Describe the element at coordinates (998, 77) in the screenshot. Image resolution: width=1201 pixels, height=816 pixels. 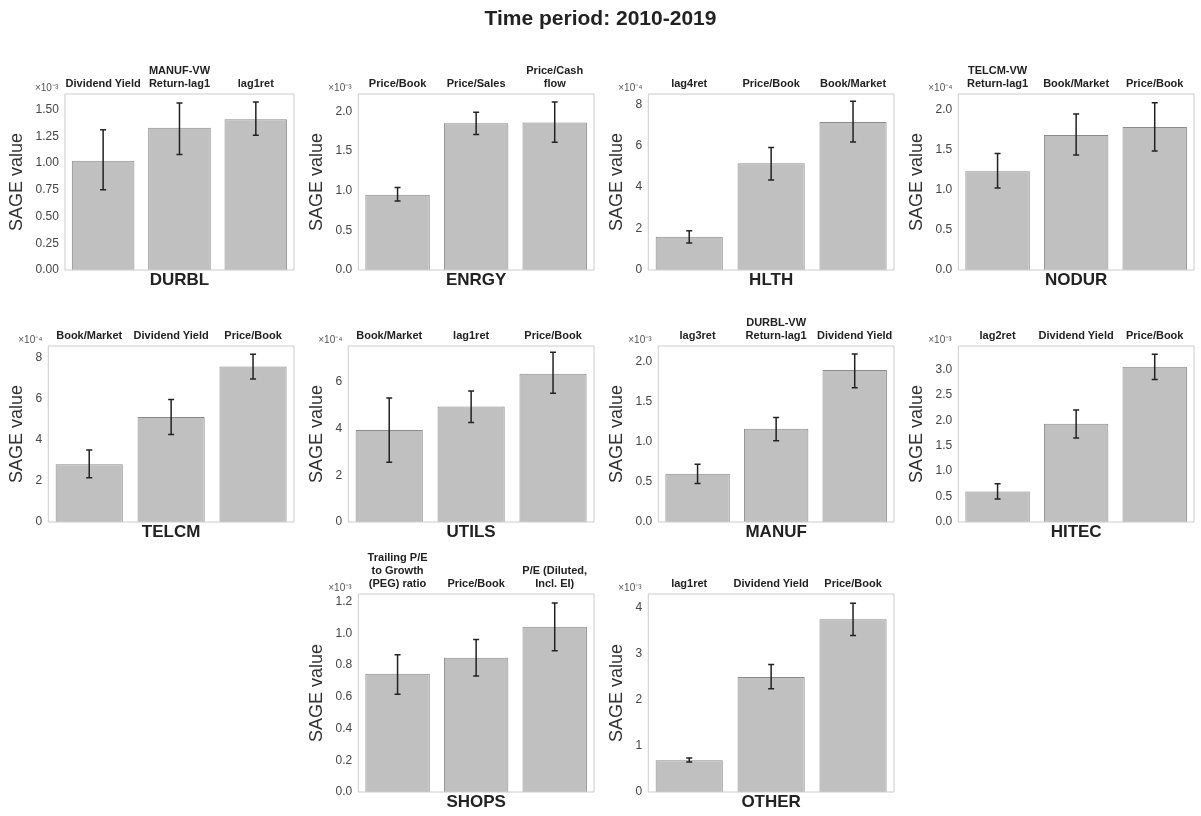
I see `x-tick-label: TELCM-VW Return-lag1` at that location.